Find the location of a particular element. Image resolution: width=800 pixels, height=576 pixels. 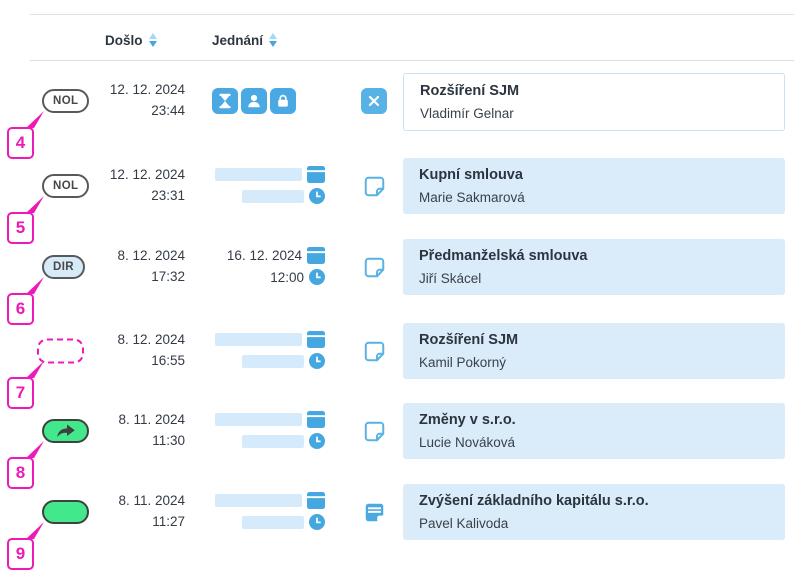

annotation-number: 6 is located at coordinates (20, 308).